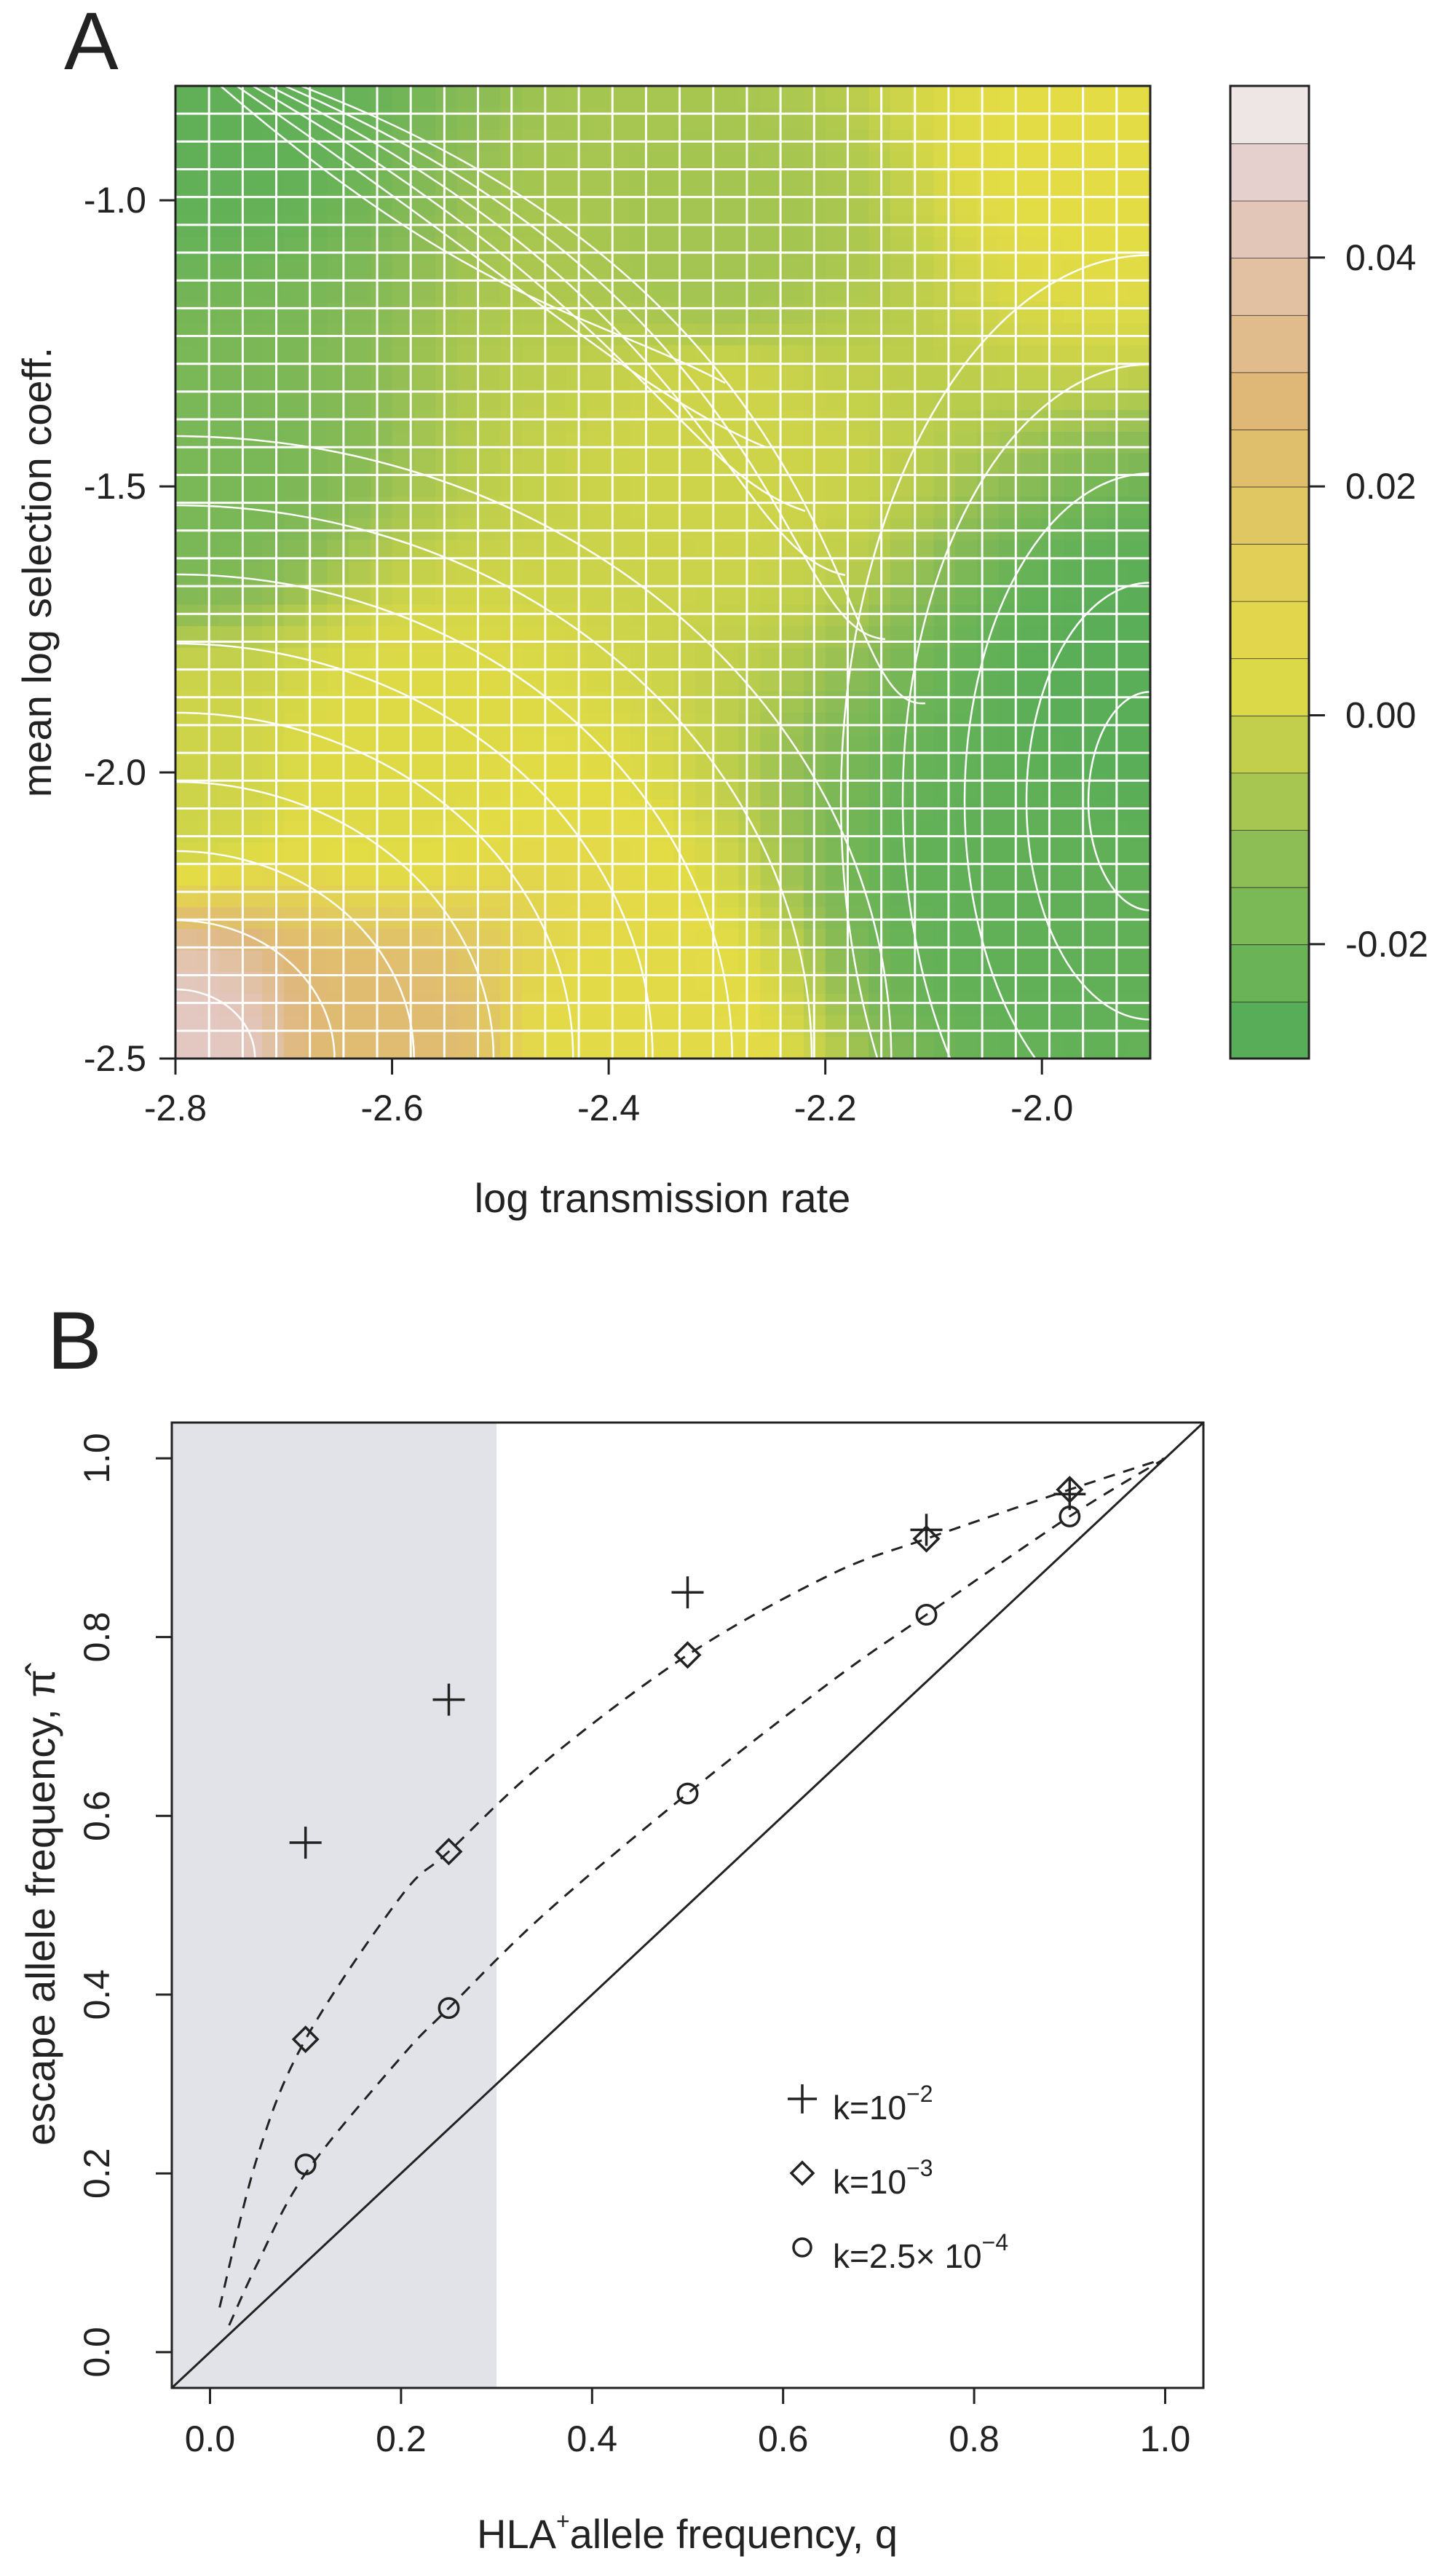  Describe the element at coordinates (210, 2438) in the screenshot. I see `x-tick-label: 0.0` at that location.